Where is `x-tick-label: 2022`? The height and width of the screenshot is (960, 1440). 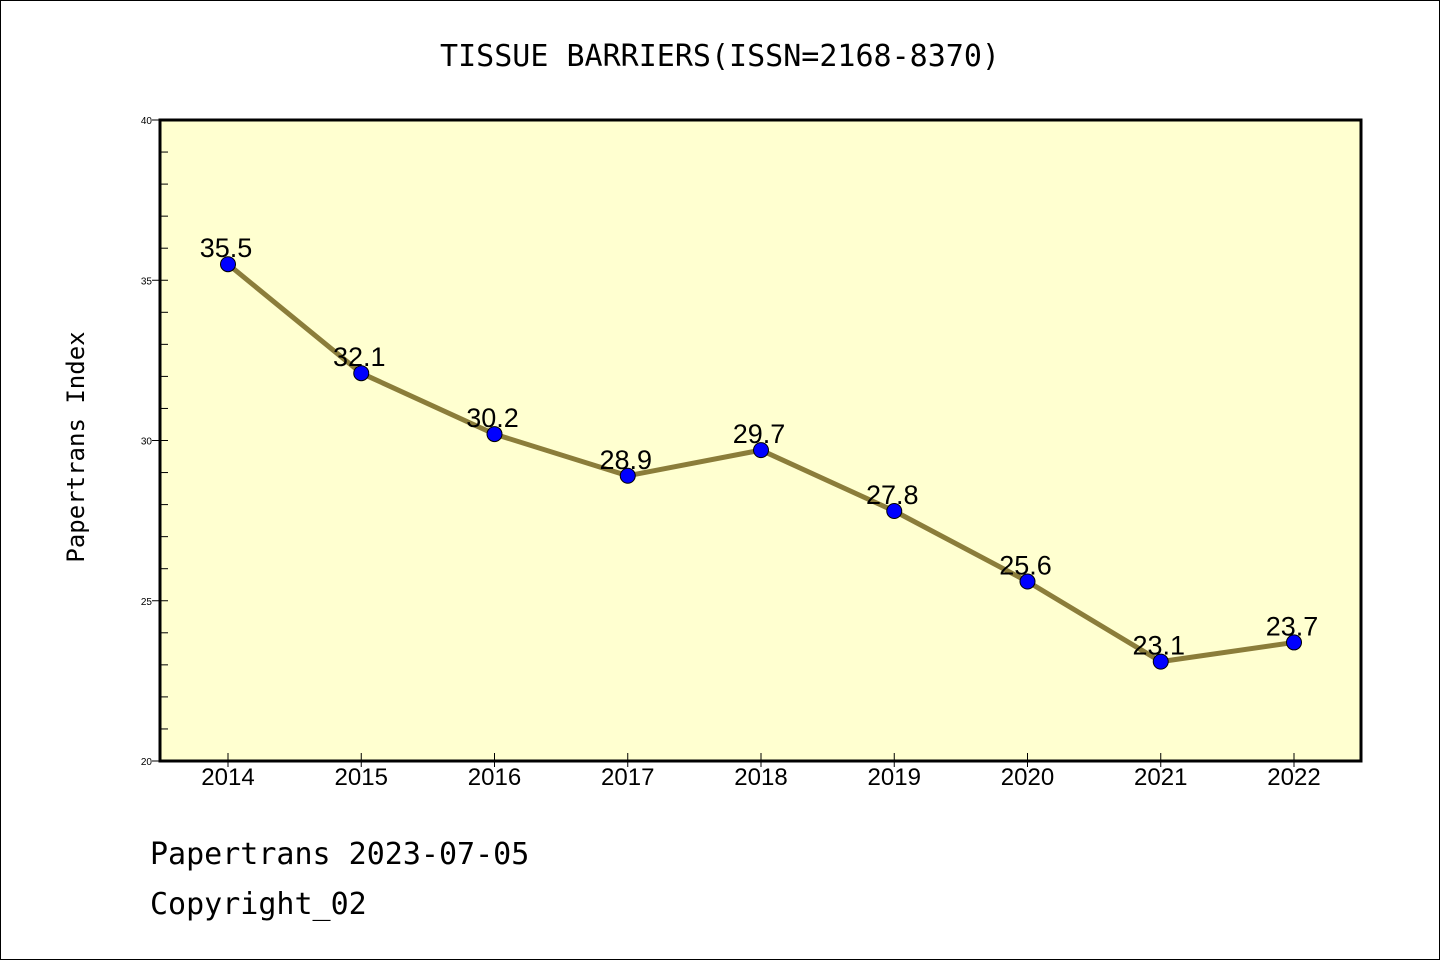 x-tick-label: 2022 is located at coordinates (1293, 777).